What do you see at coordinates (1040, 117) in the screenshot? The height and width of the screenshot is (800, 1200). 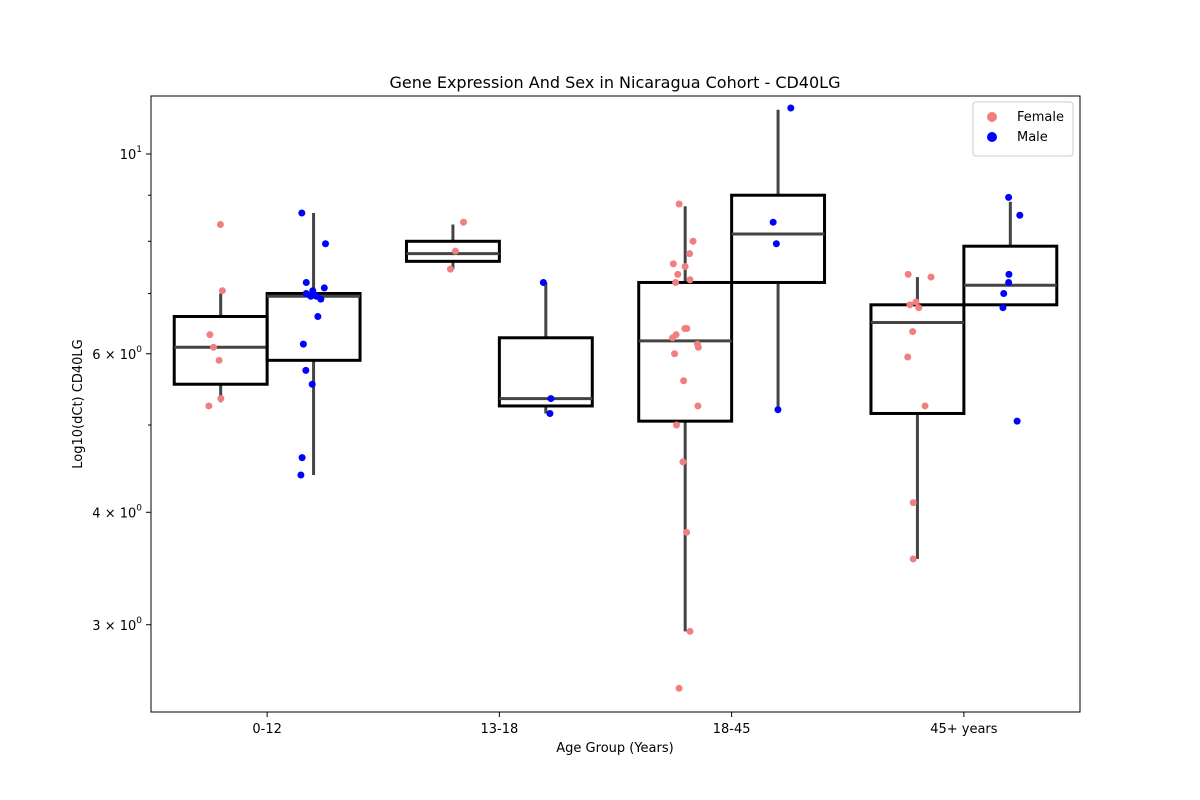 I see `legend-label: Female` at bounding box center [1040, 117].